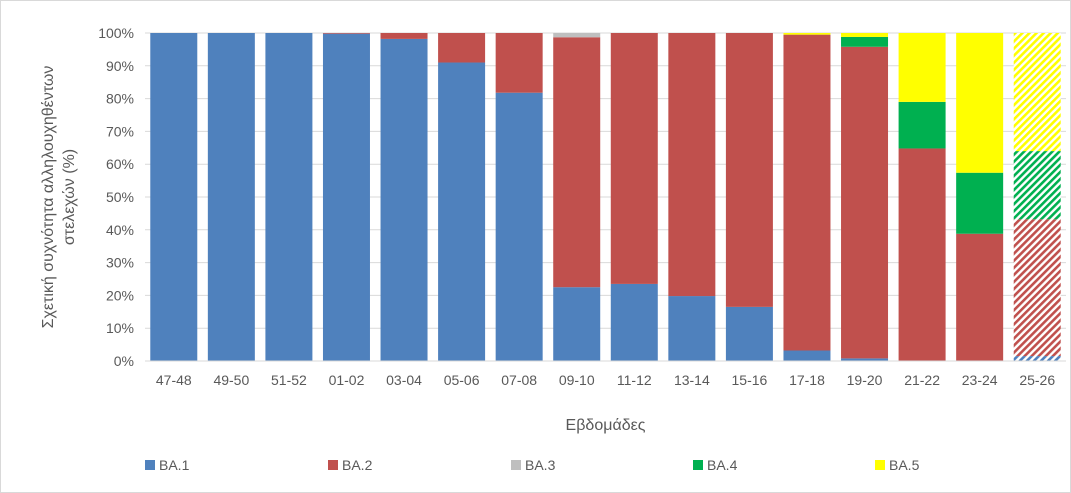  I want to click on x-axis-title: Εβδομάδες, so click(606, 425).